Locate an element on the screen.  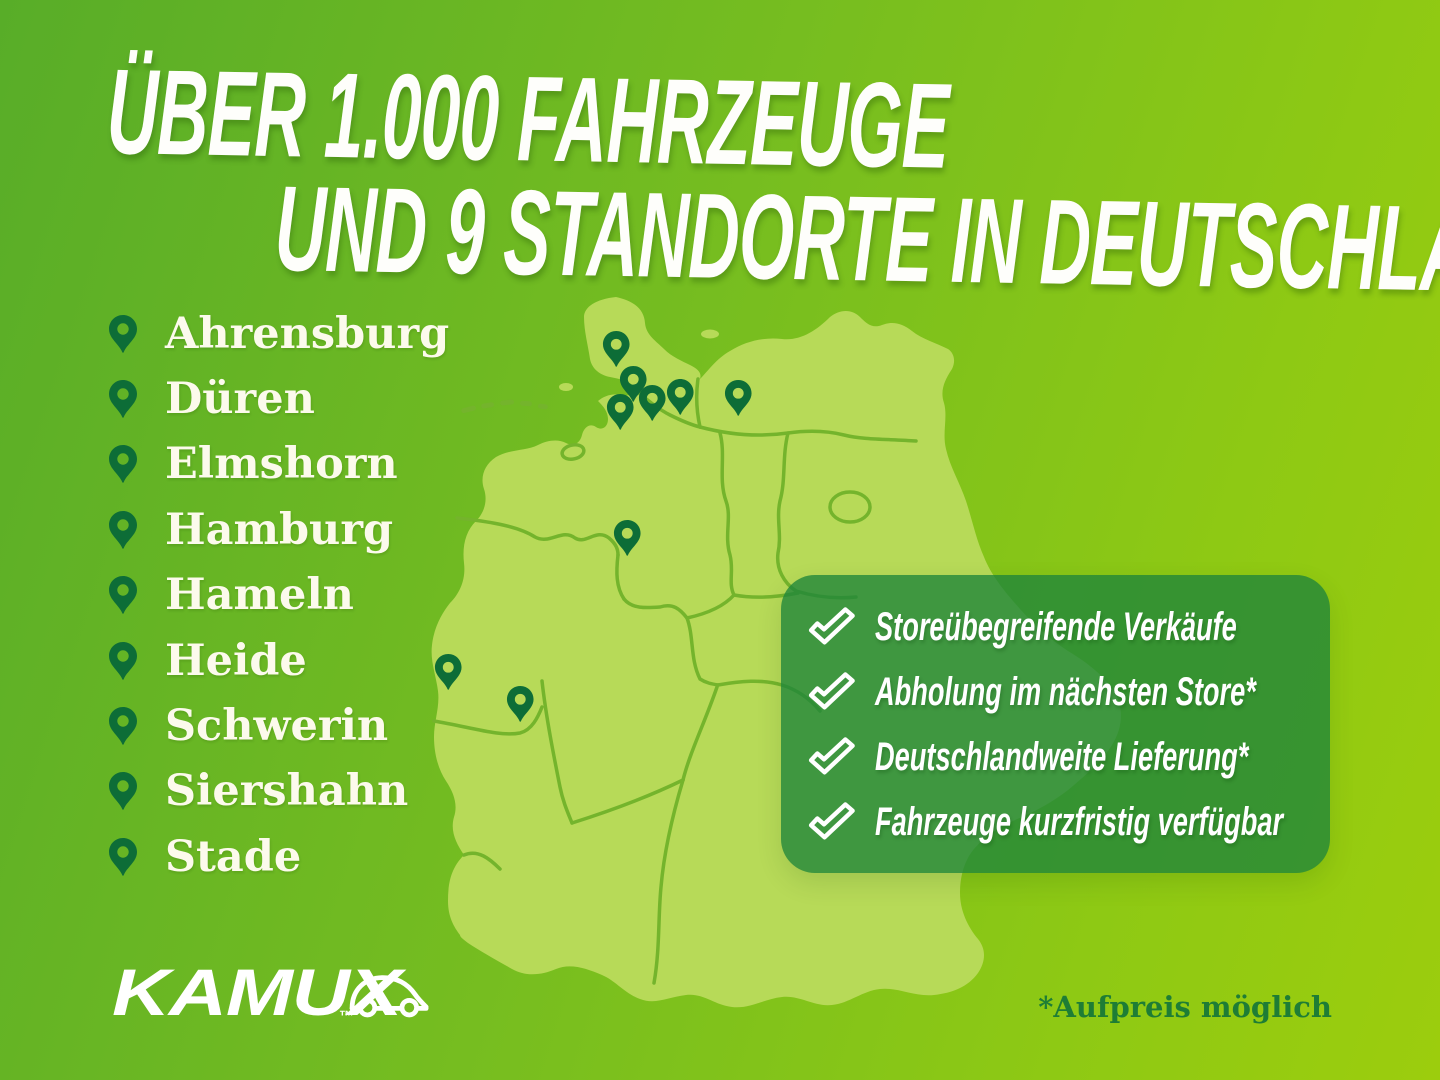
location-item: Siershahn is located at coordinates (278, 791).